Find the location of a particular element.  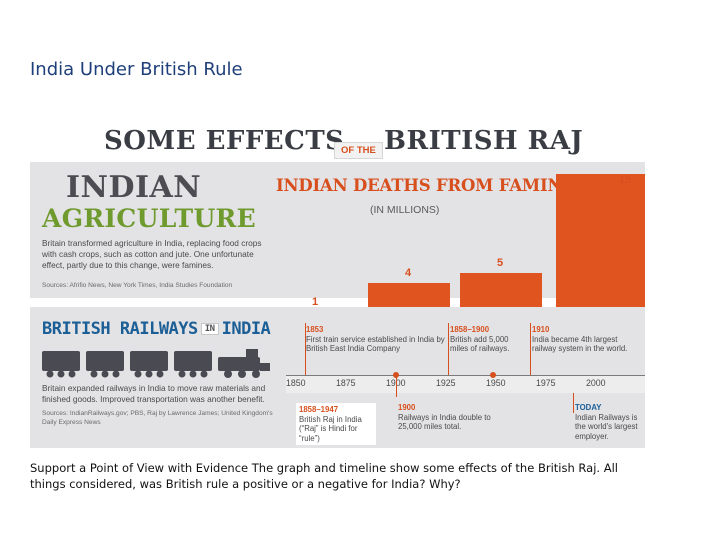

timeline-strip is located at coordinates (465, 384).